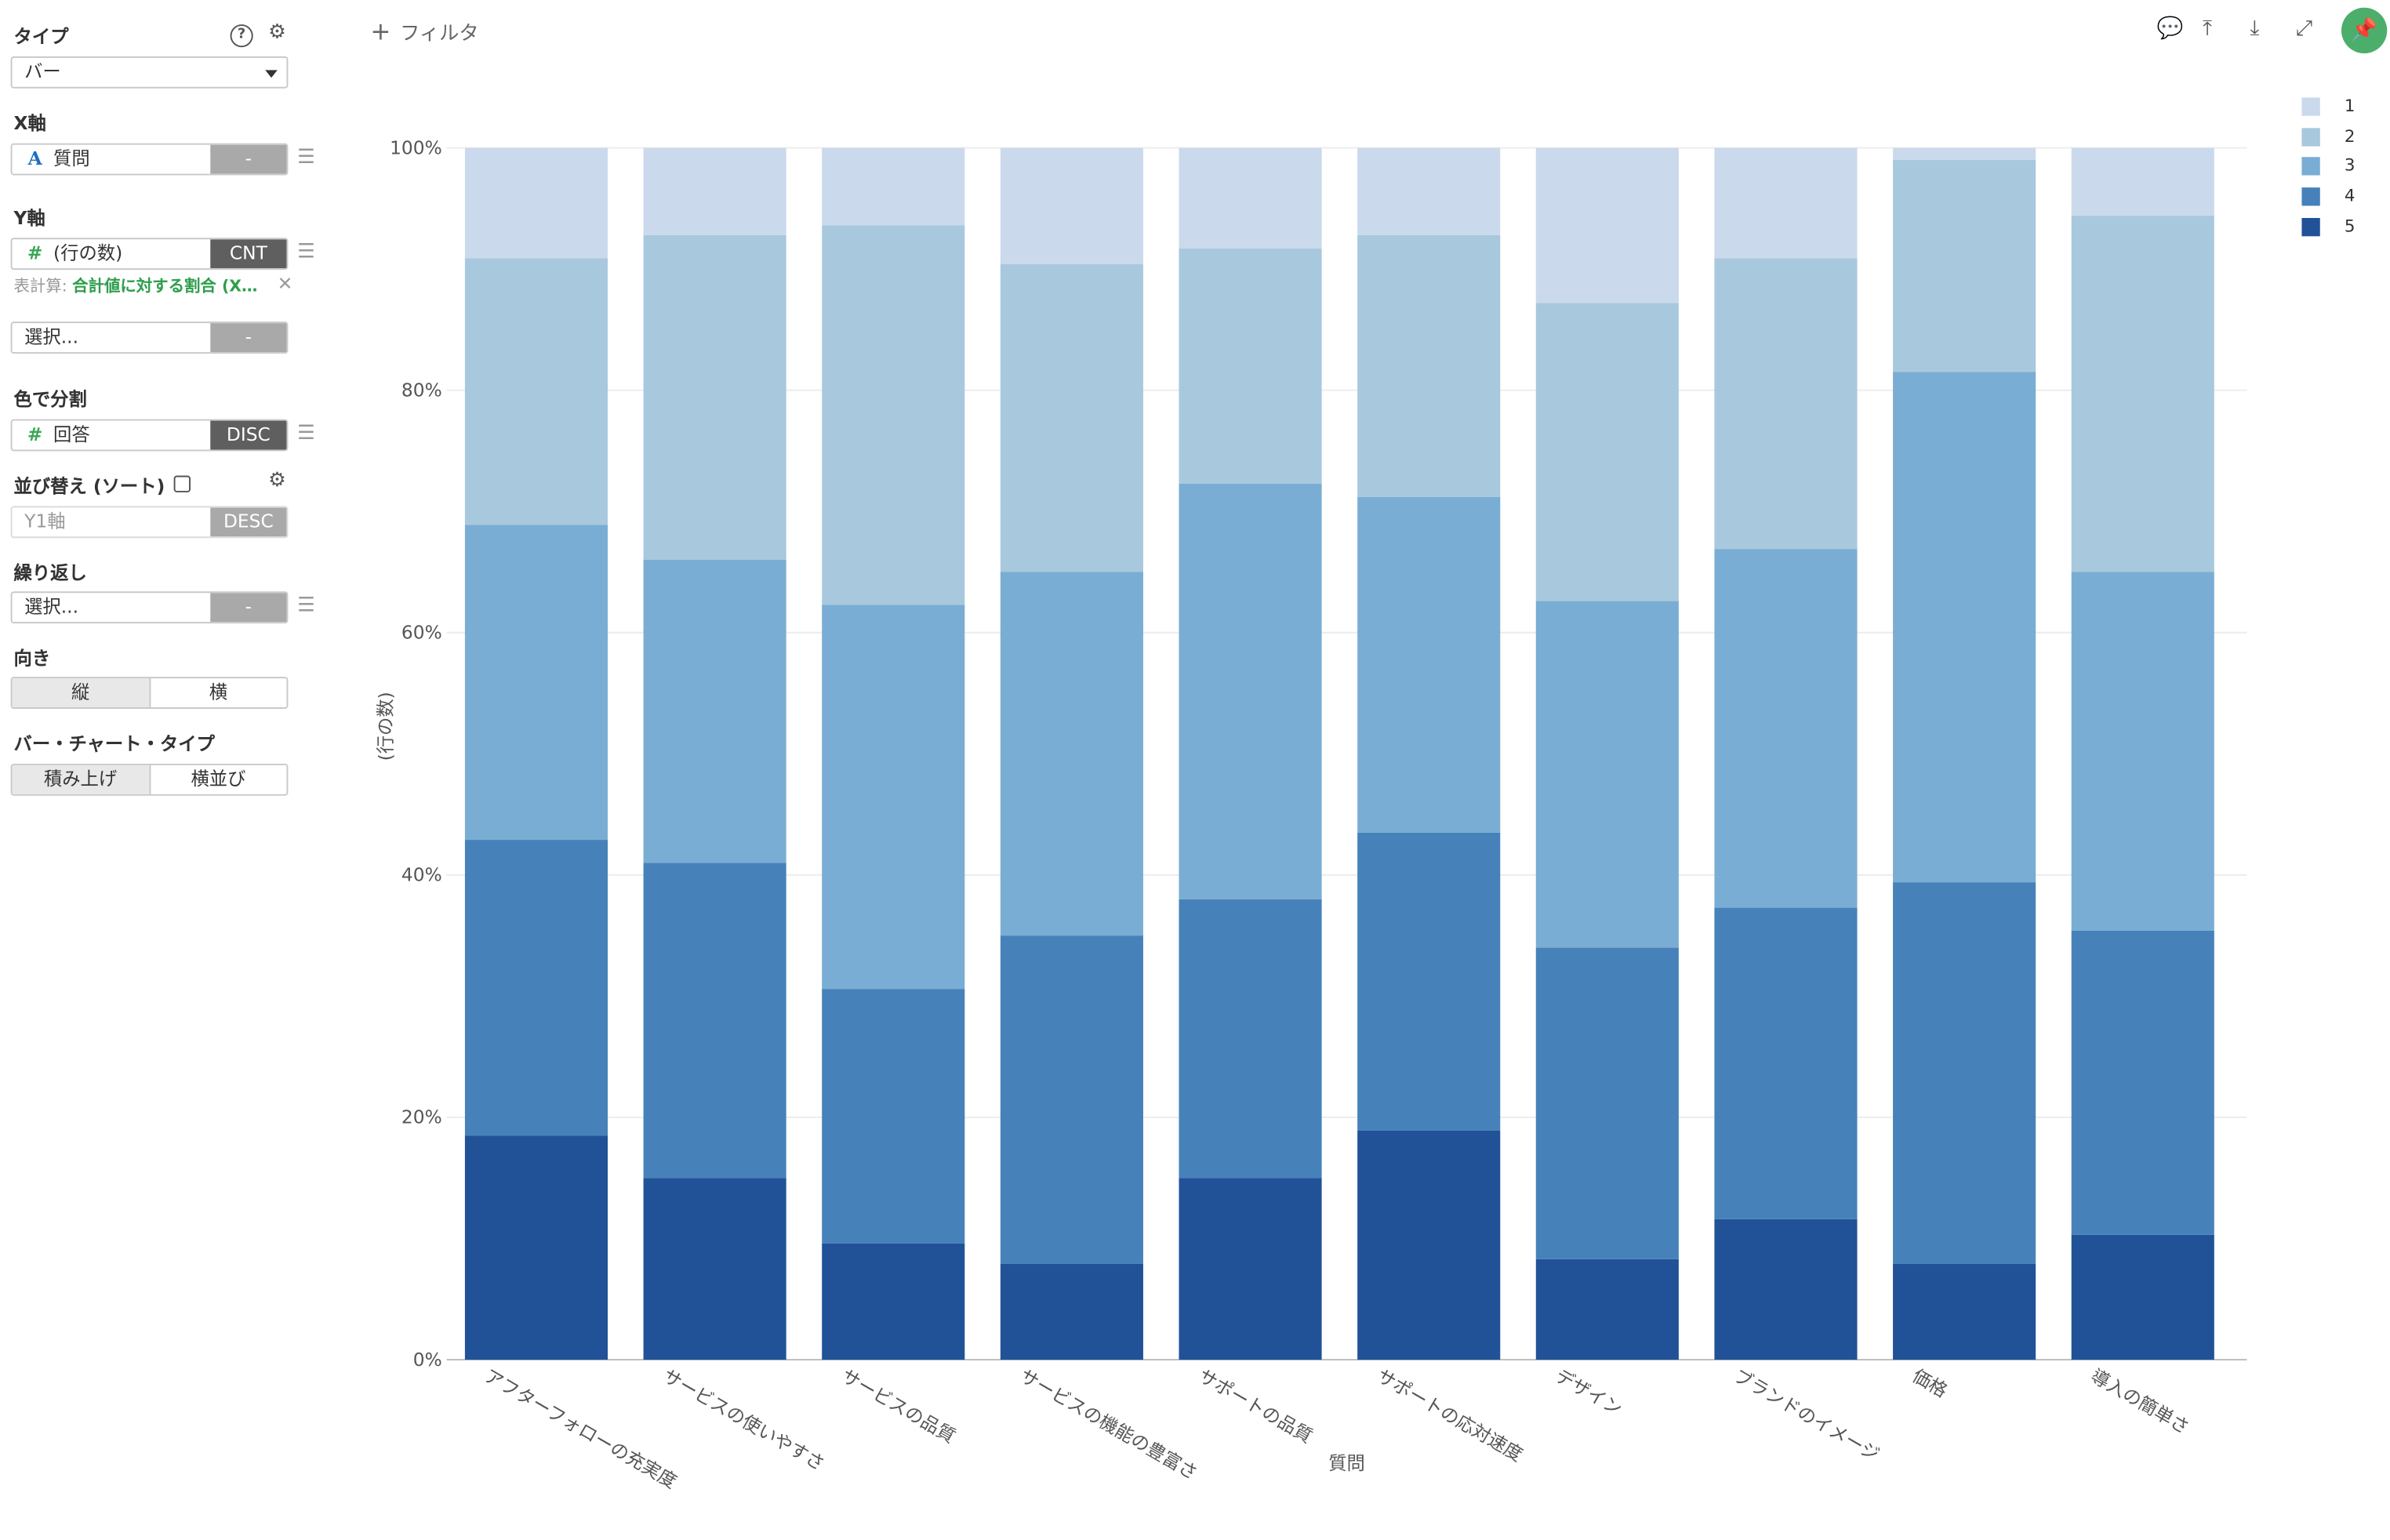 This screenshot has width=2390, height=1540. I want to click on y-axis-second-aggregate-button: -, so click(249, 338).